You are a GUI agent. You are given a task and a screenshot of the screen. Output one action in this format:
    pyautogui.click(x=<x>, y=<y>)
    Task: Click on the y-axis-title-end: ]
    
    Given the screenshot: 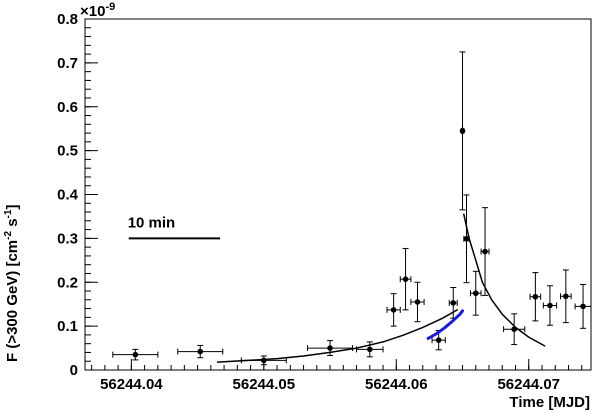 What is the action you would take?
    pyautogui.click(x=12, y=207)
    